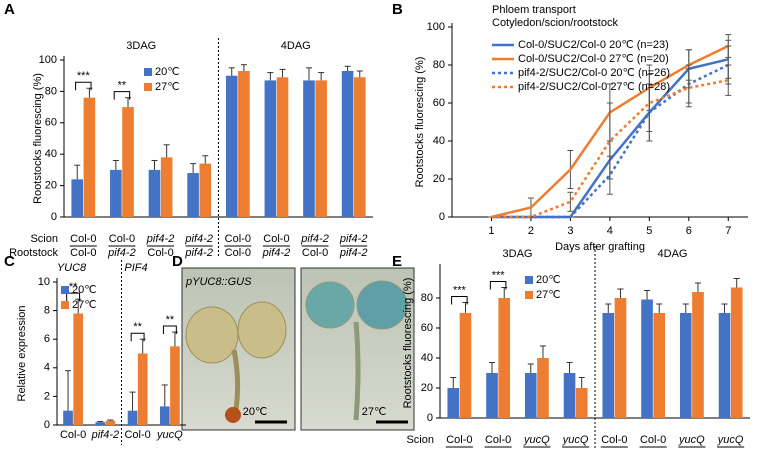 The height and width of the screenshot is (449, 758). I want to click on y-tick-label: 4, so click(47, 368).